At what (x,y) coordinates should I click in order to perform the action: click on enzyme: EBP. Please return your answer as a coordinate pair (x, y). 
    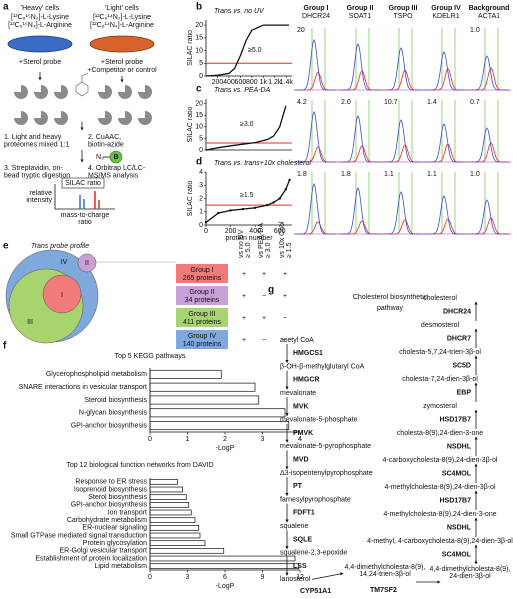
    Looking at the image, I should click on (464, 392).